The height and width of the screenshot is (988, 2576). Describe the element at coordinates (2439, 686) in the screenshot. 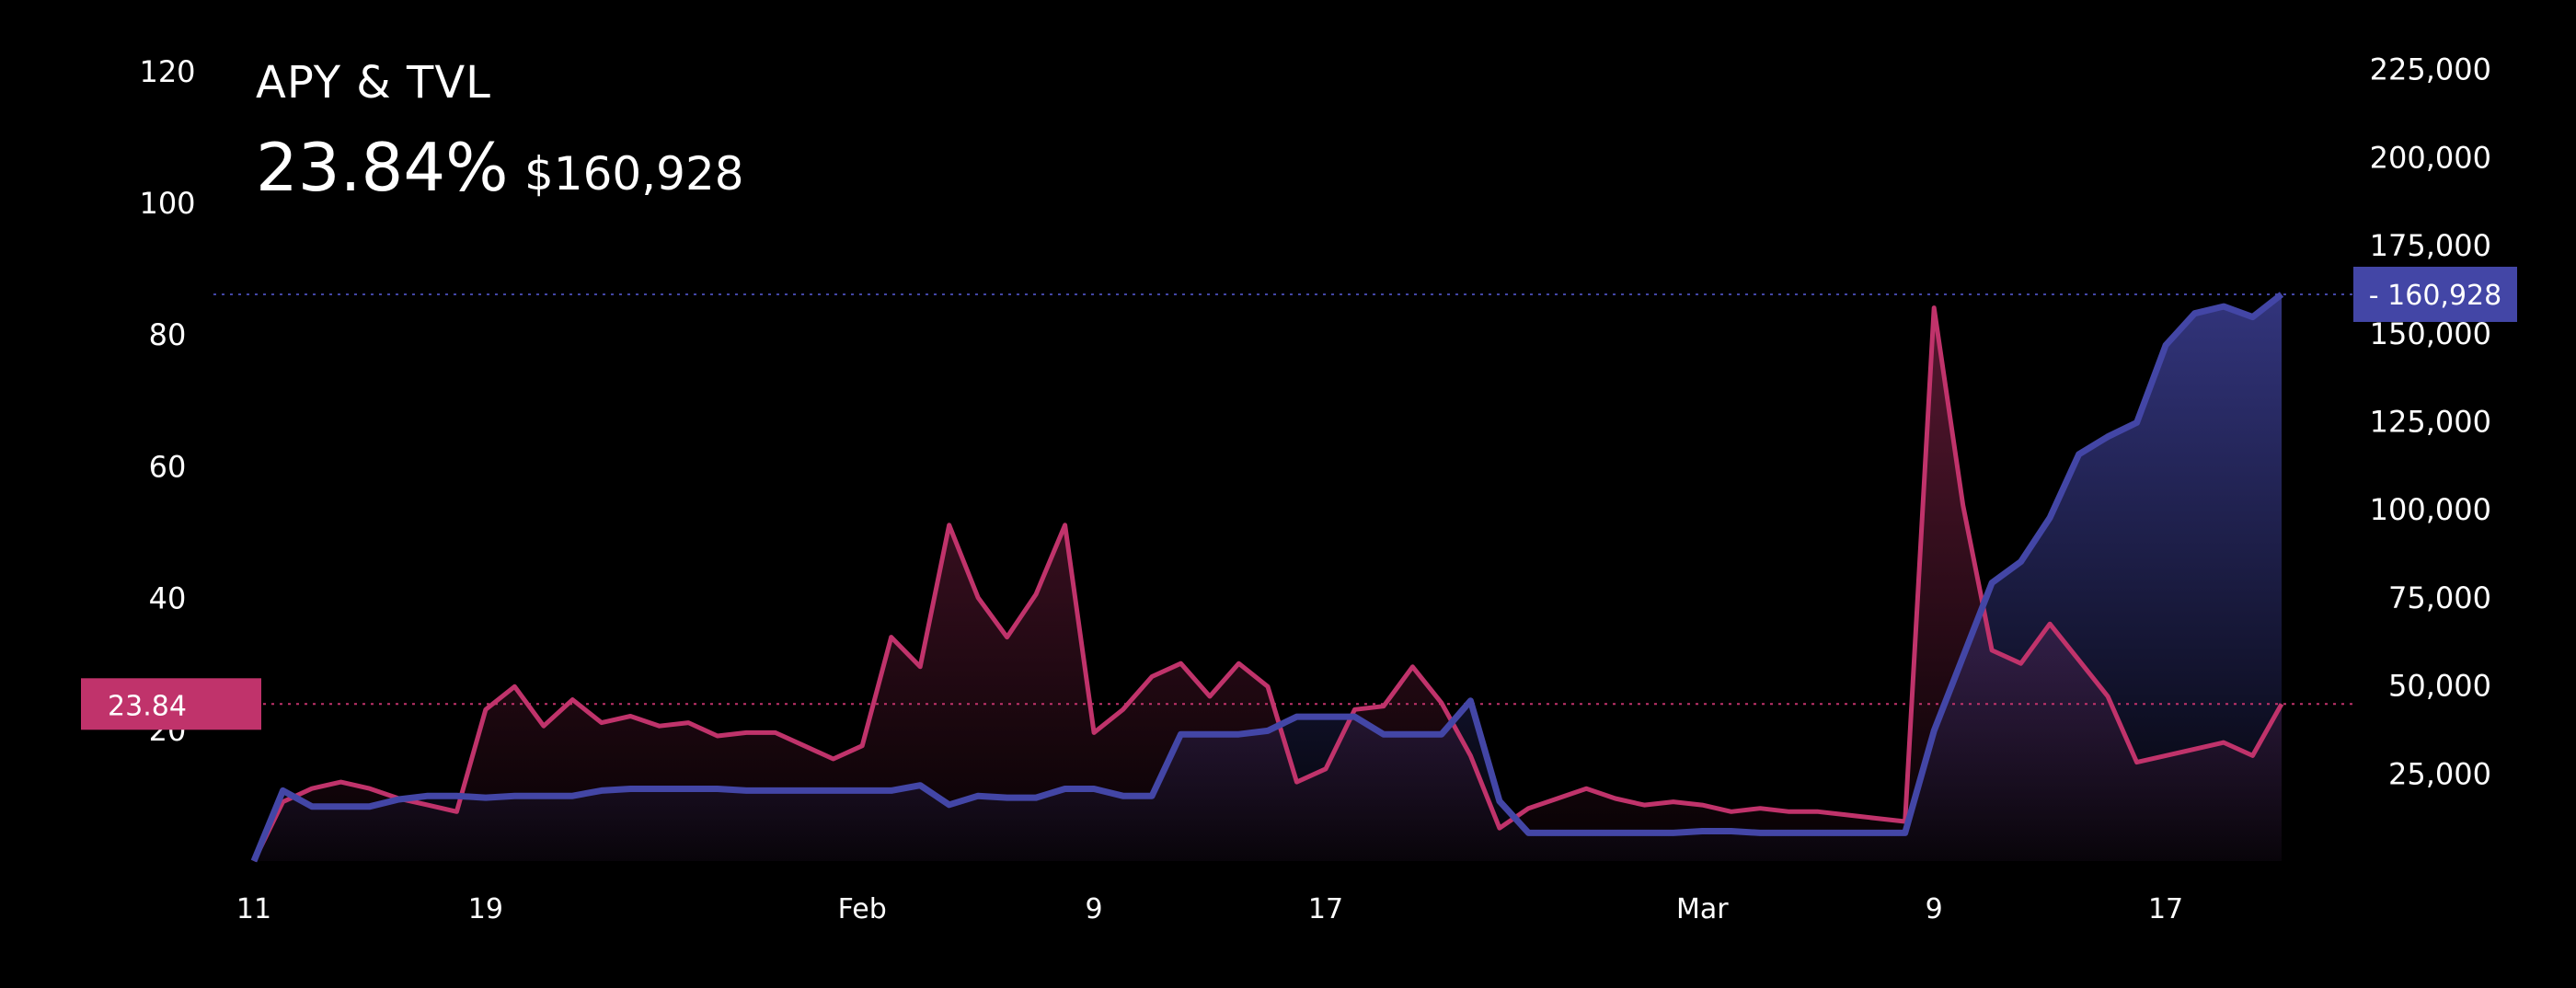

I see `y-right-tick-label: 50,000` at that location.